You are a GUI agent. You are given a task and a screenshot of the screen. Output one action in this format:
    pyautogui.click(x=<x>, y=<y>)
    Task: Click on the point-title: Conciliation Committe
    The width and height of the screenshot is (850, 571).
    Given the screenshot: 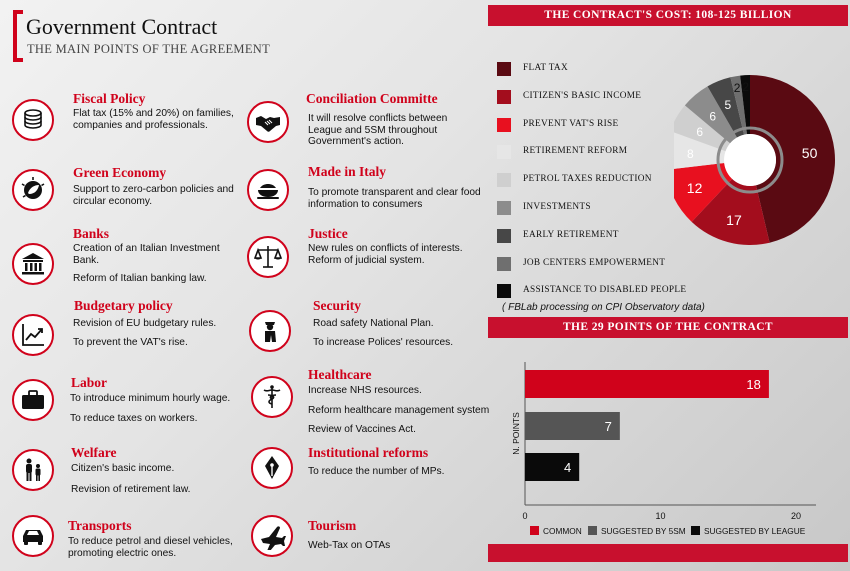 What is the action you would take?
    pyautogui.click(x=372, y=98)
    